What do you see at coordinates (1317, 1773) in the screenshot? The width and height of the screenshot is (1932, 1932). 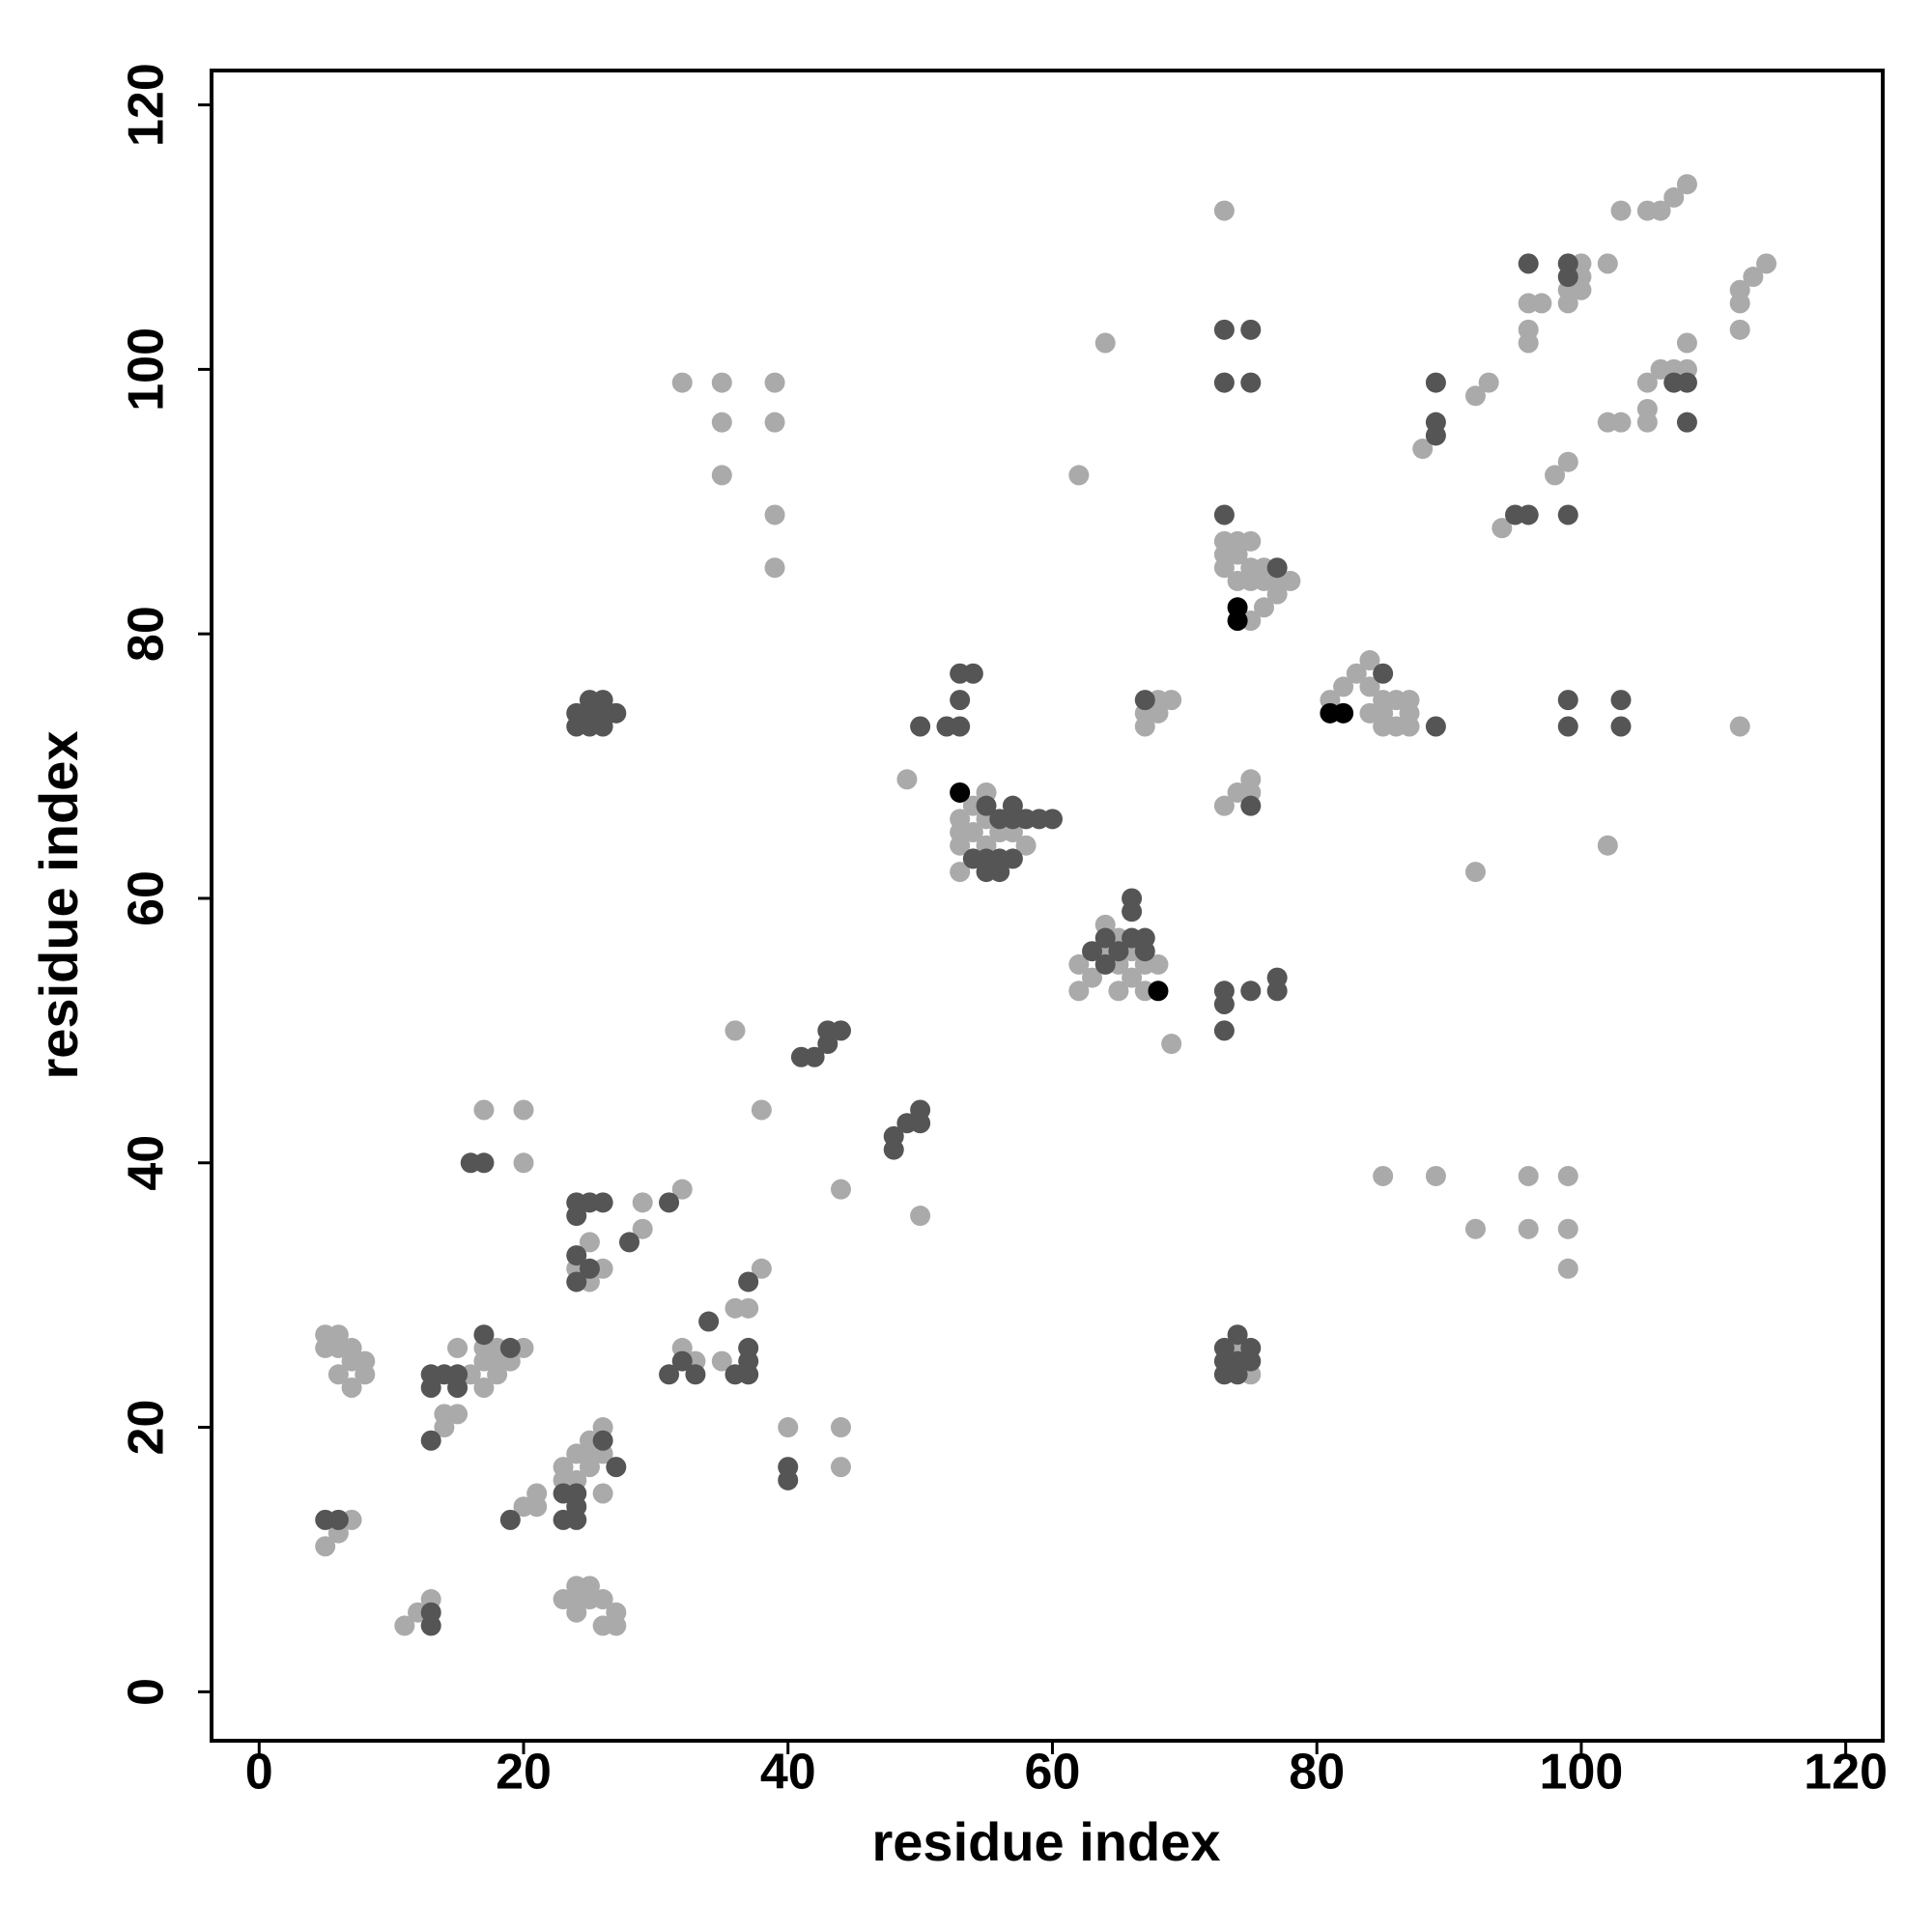 I see `x-tick-label: 80` at bounding box center [1317, 1773].